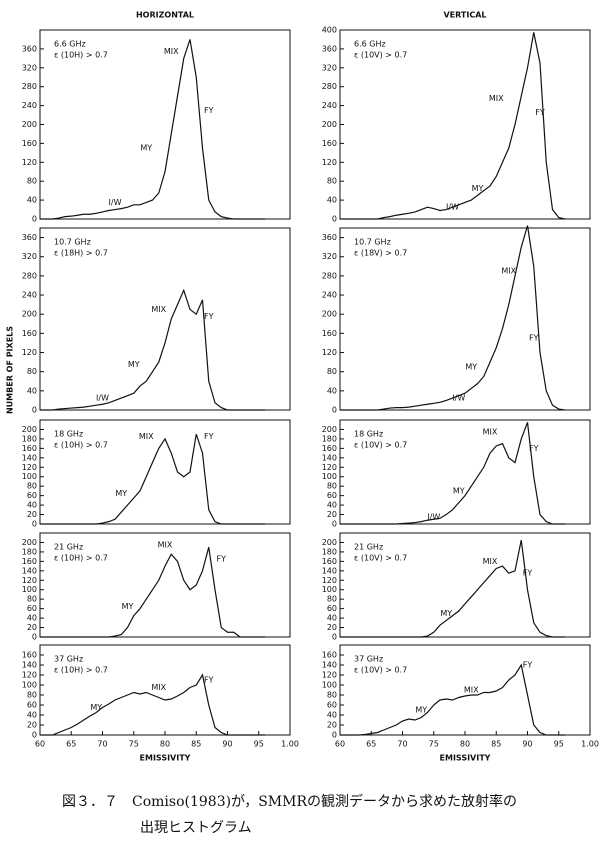 This screenshot has height=841, width=600. What do you see at coordinates (134, 744) in the screenshot?
I see `x-tick-label: 75` at bounding box center [134, 744].